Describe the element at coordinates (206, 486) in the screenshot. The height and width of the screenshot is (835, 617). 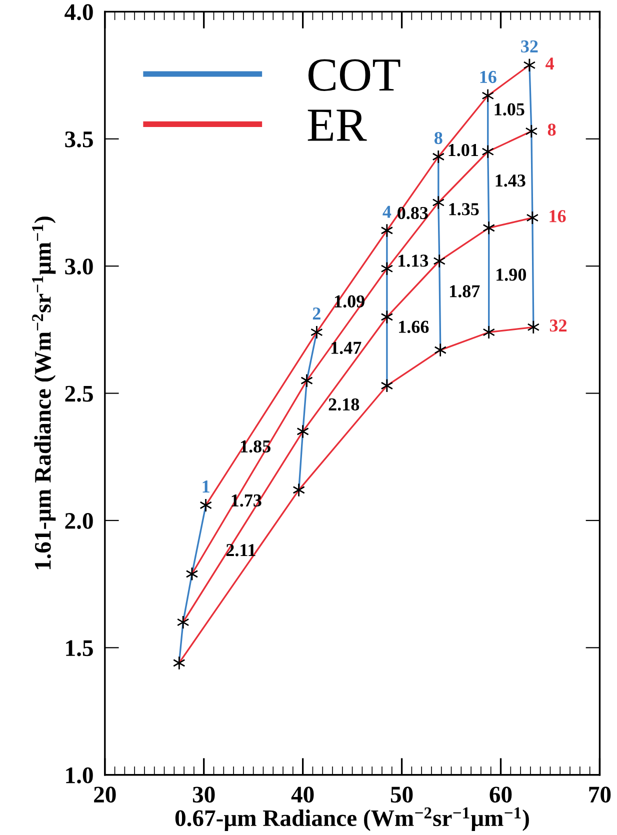
I see `annotation: 1` at that location.